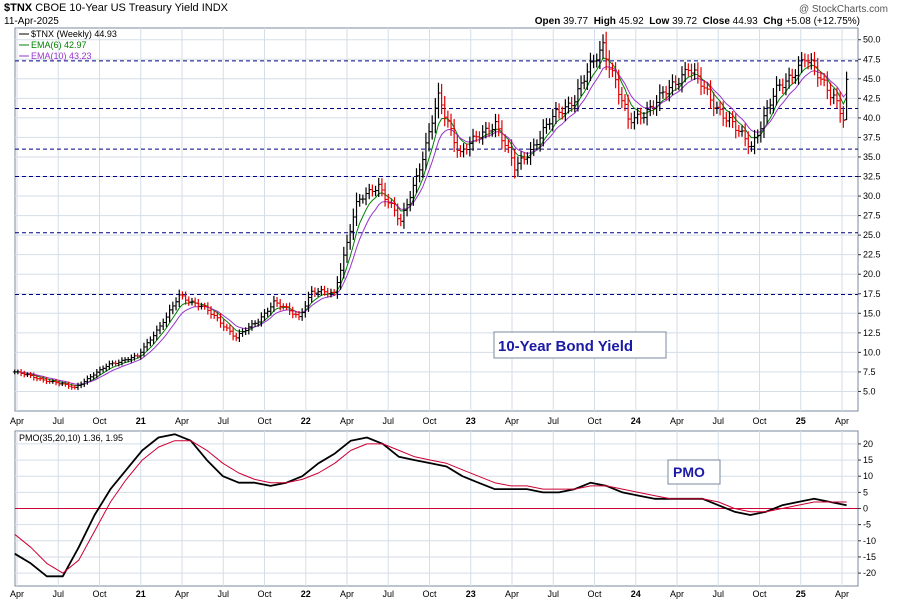 This screenshot has width=900, height=600. What do you see at coordinates (872, 313) in the screenshot?
I see `price-y-tick-label: 15.0` at bounding box center [872, 313].